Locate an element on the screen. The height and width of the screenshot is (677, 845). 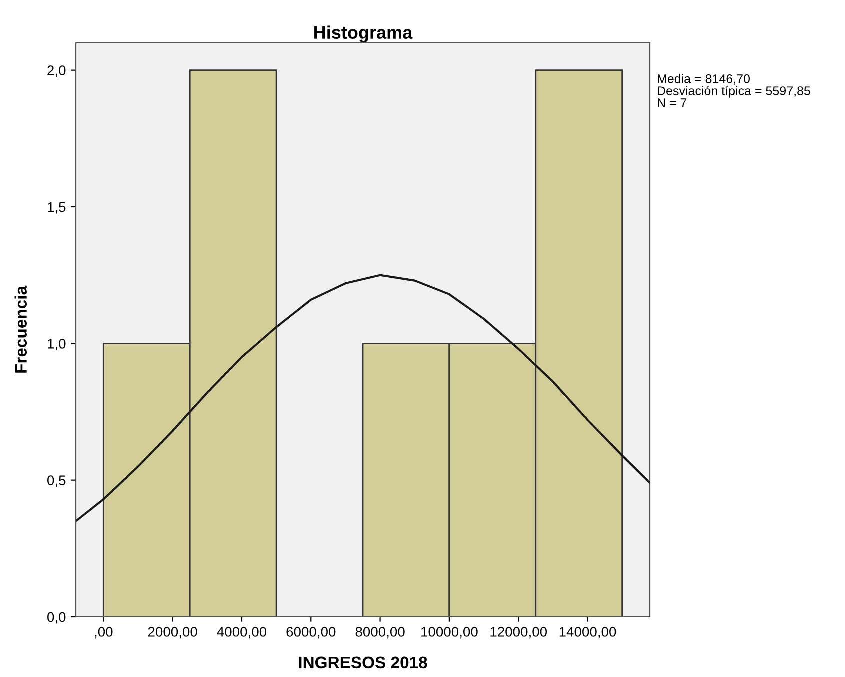
y-tick-label: 2,0 is located at coordinates (57, 72).